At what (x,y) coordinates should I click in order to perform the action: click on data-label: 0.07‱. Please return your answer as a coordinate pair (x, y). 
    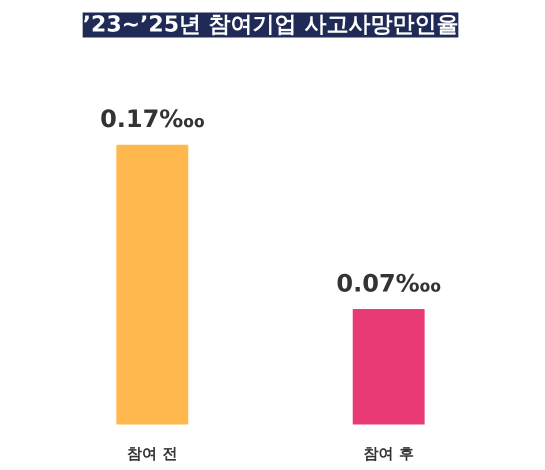
    Looking at the image, I should click on (388, 284).